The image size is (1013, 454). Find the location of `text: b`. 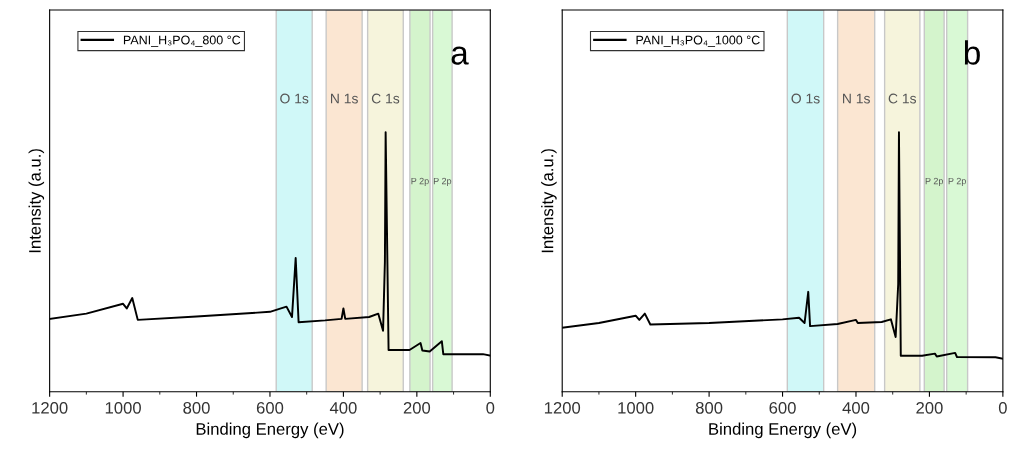

text: b is located at coordinates (972, 52).